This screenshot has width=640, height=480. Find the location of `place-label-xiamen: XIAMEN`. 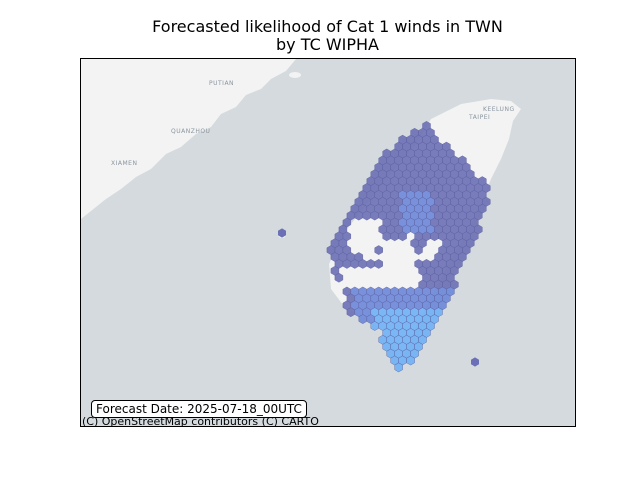

place-label-xiamen: XIAMEN is located at coordinates (124, 163).